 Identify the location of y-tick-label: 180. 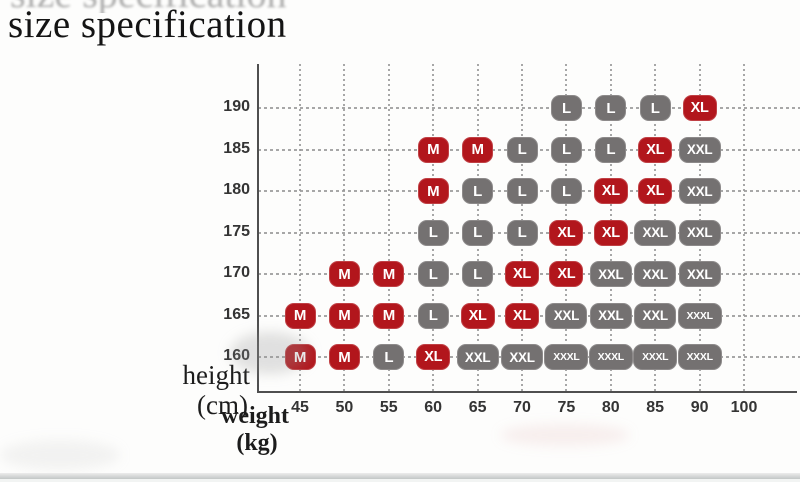
(236, 189).